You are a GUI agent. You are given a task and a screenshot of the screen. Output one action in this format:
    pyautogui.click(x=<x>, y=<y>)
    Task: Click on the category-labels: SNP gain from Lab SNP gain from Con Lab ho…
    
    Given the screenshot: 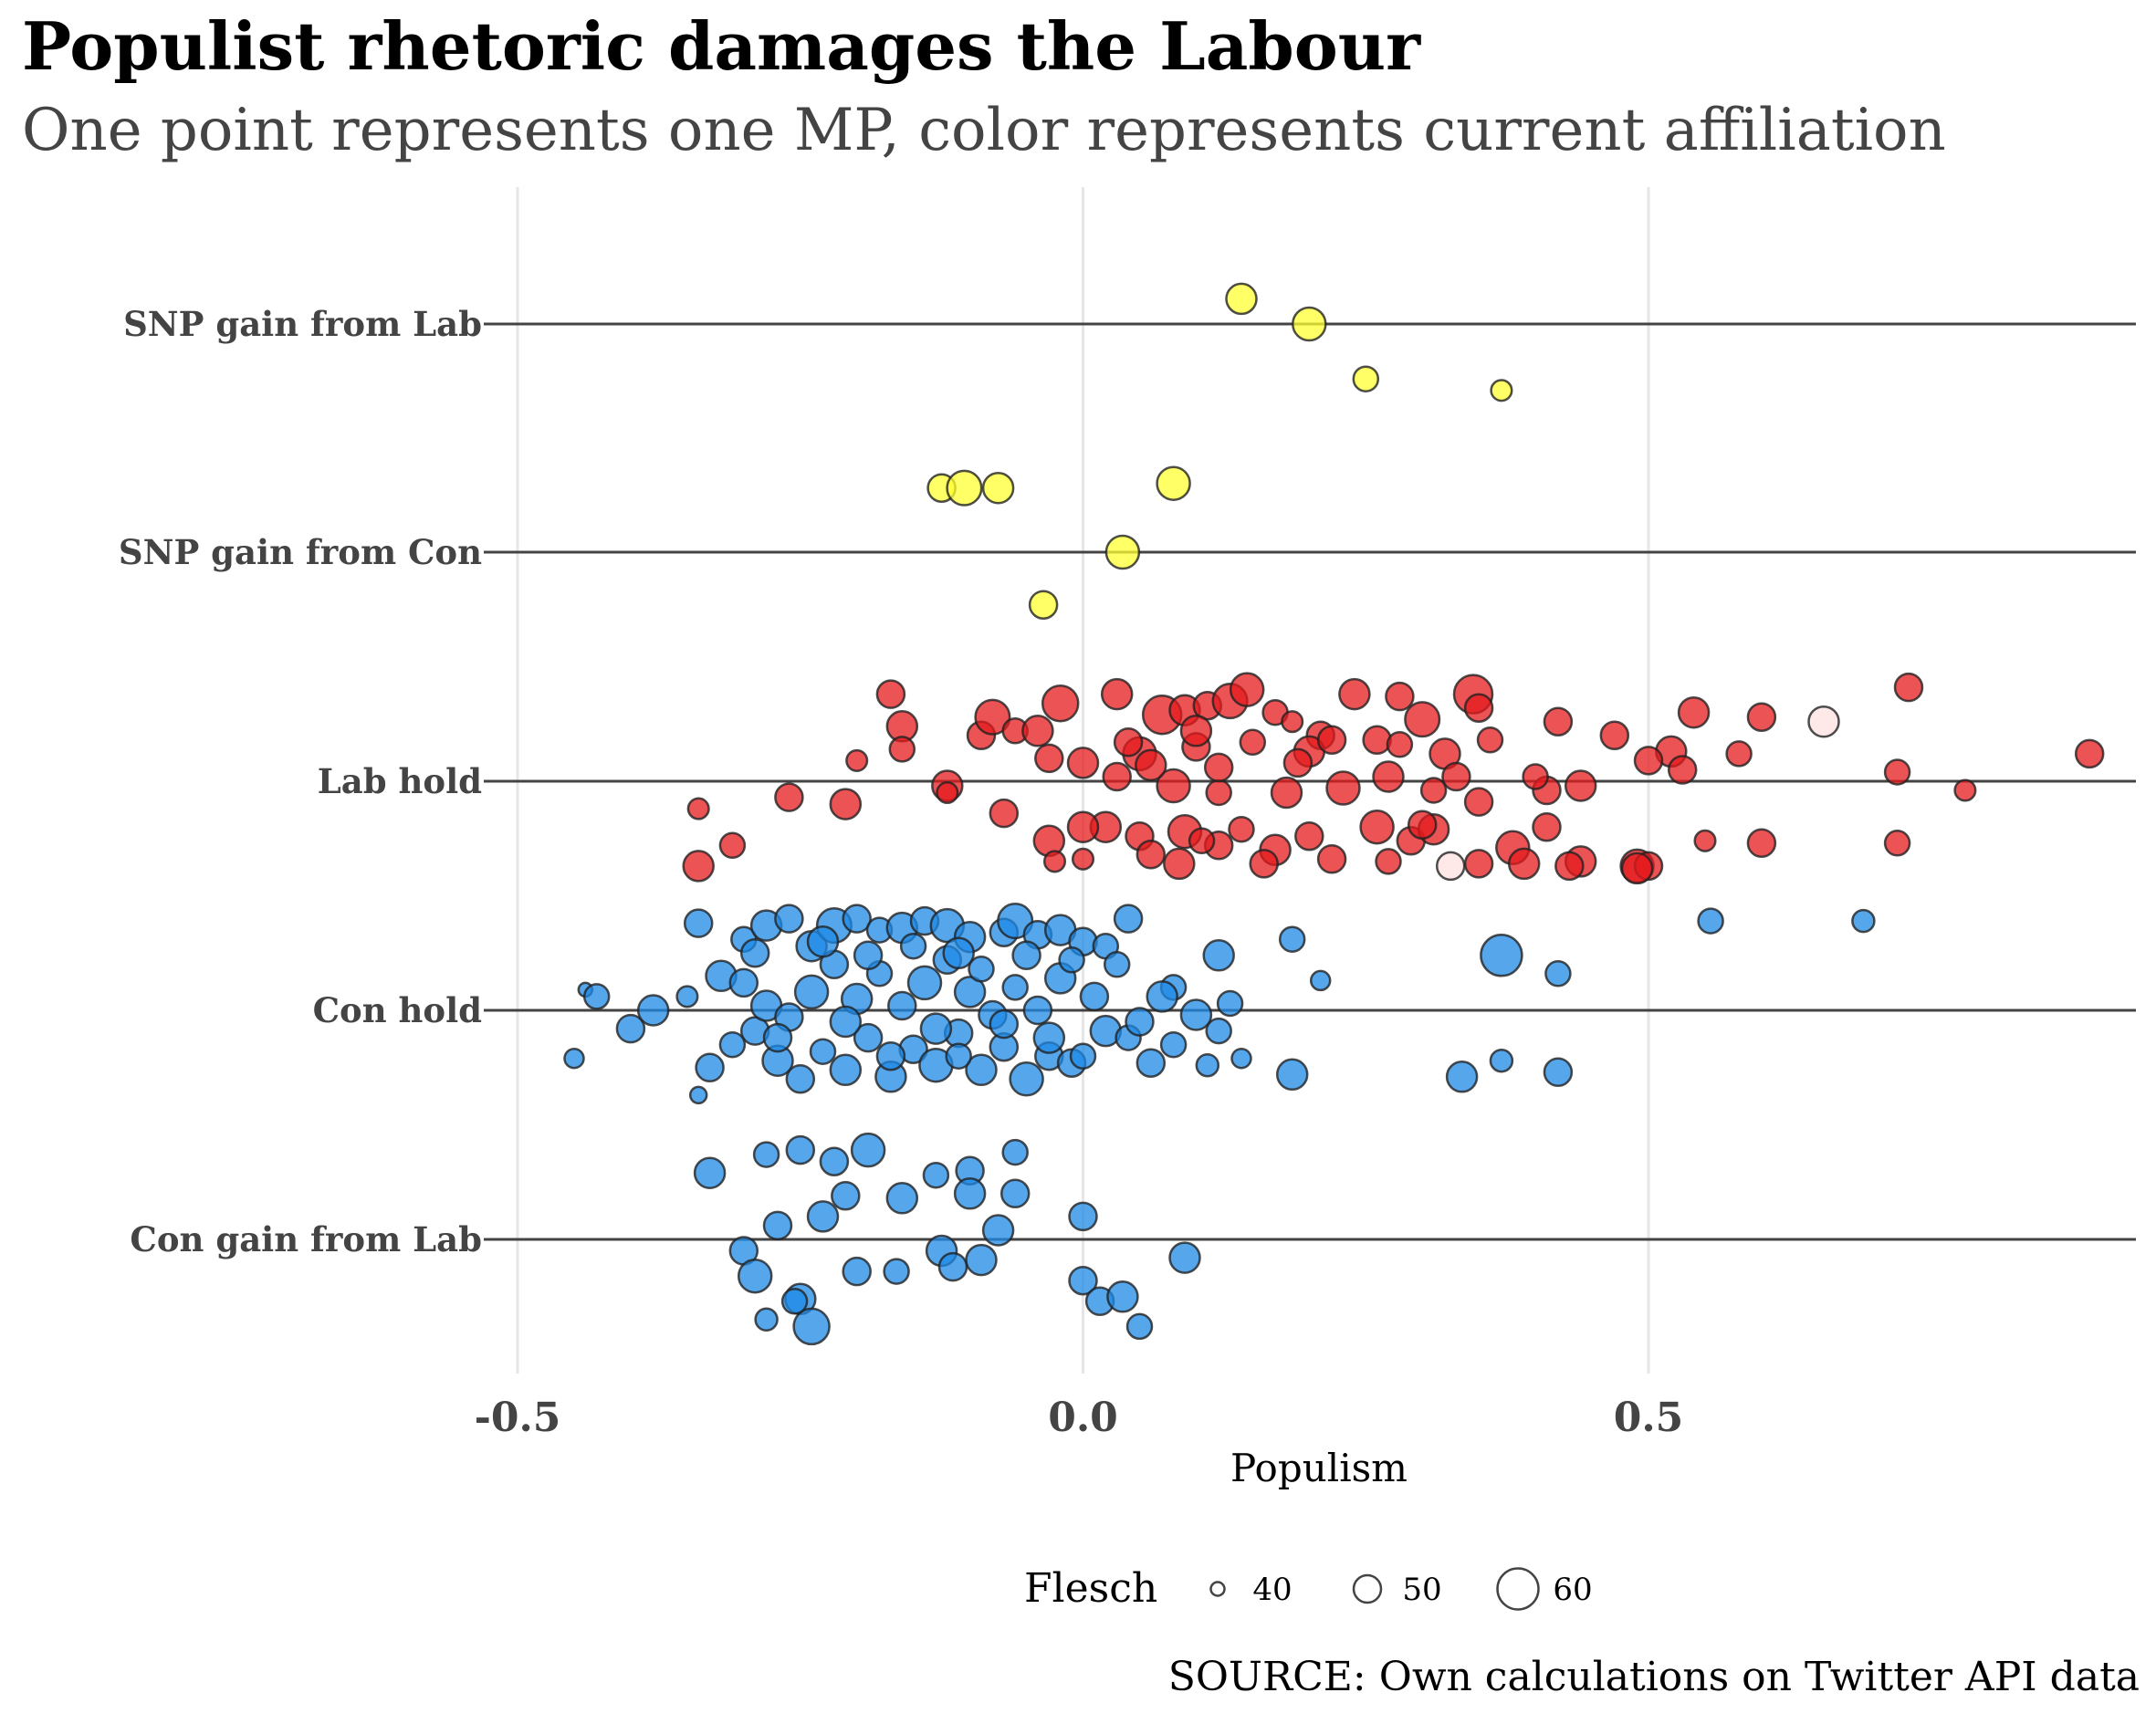 What is the action you would take?
    pyautogui.click(x=301, y=782)
    